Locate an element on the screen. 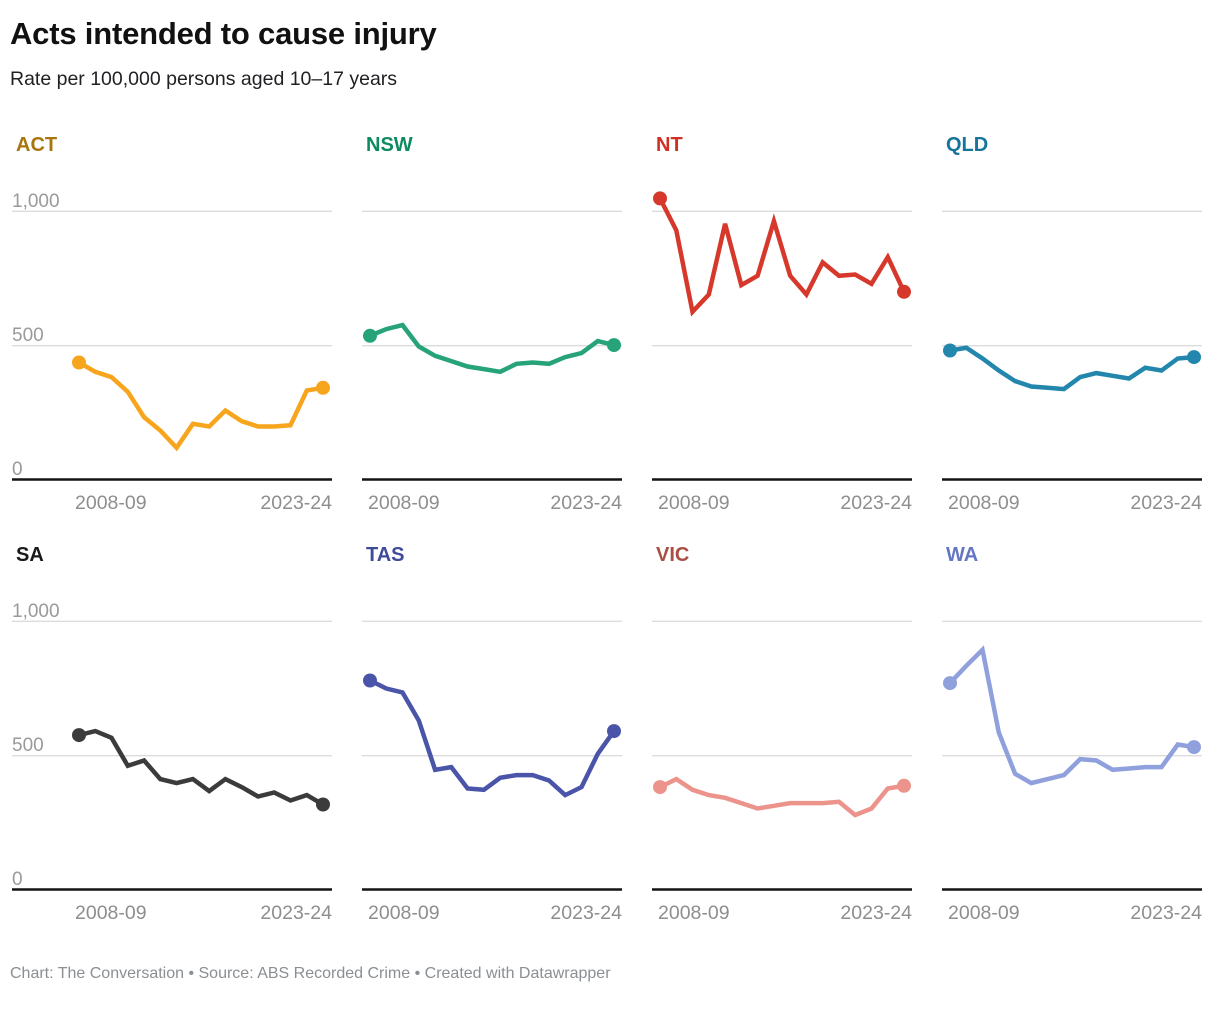 The width and height of the screenshot is (1220, 1024). panel-qld: QLD 2008-09 2023-24 is located at coordinates (1072, 324).